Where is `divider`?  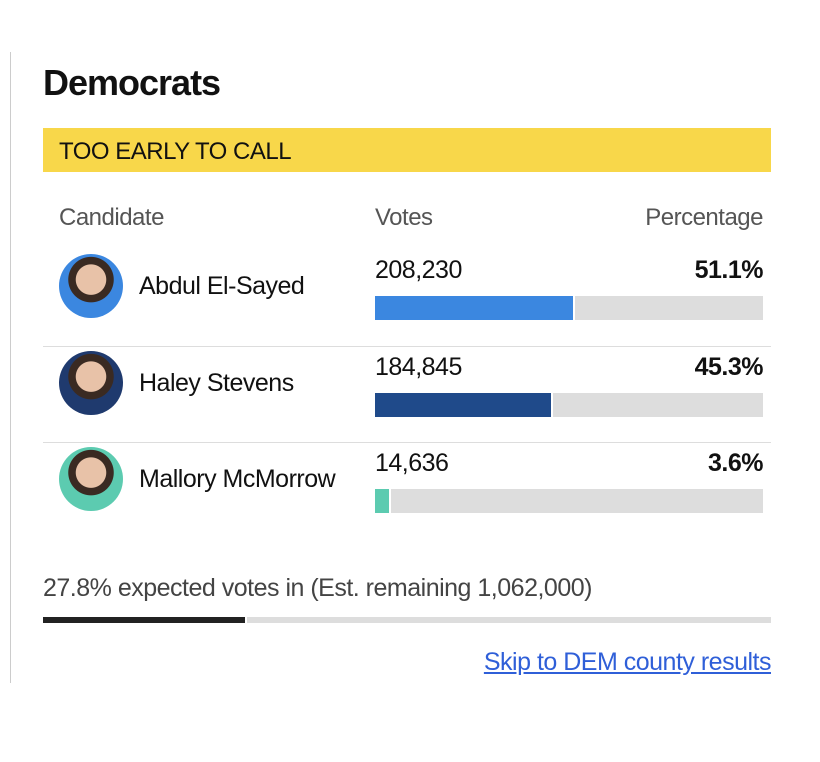
divider is located at coordinates (10, 367).